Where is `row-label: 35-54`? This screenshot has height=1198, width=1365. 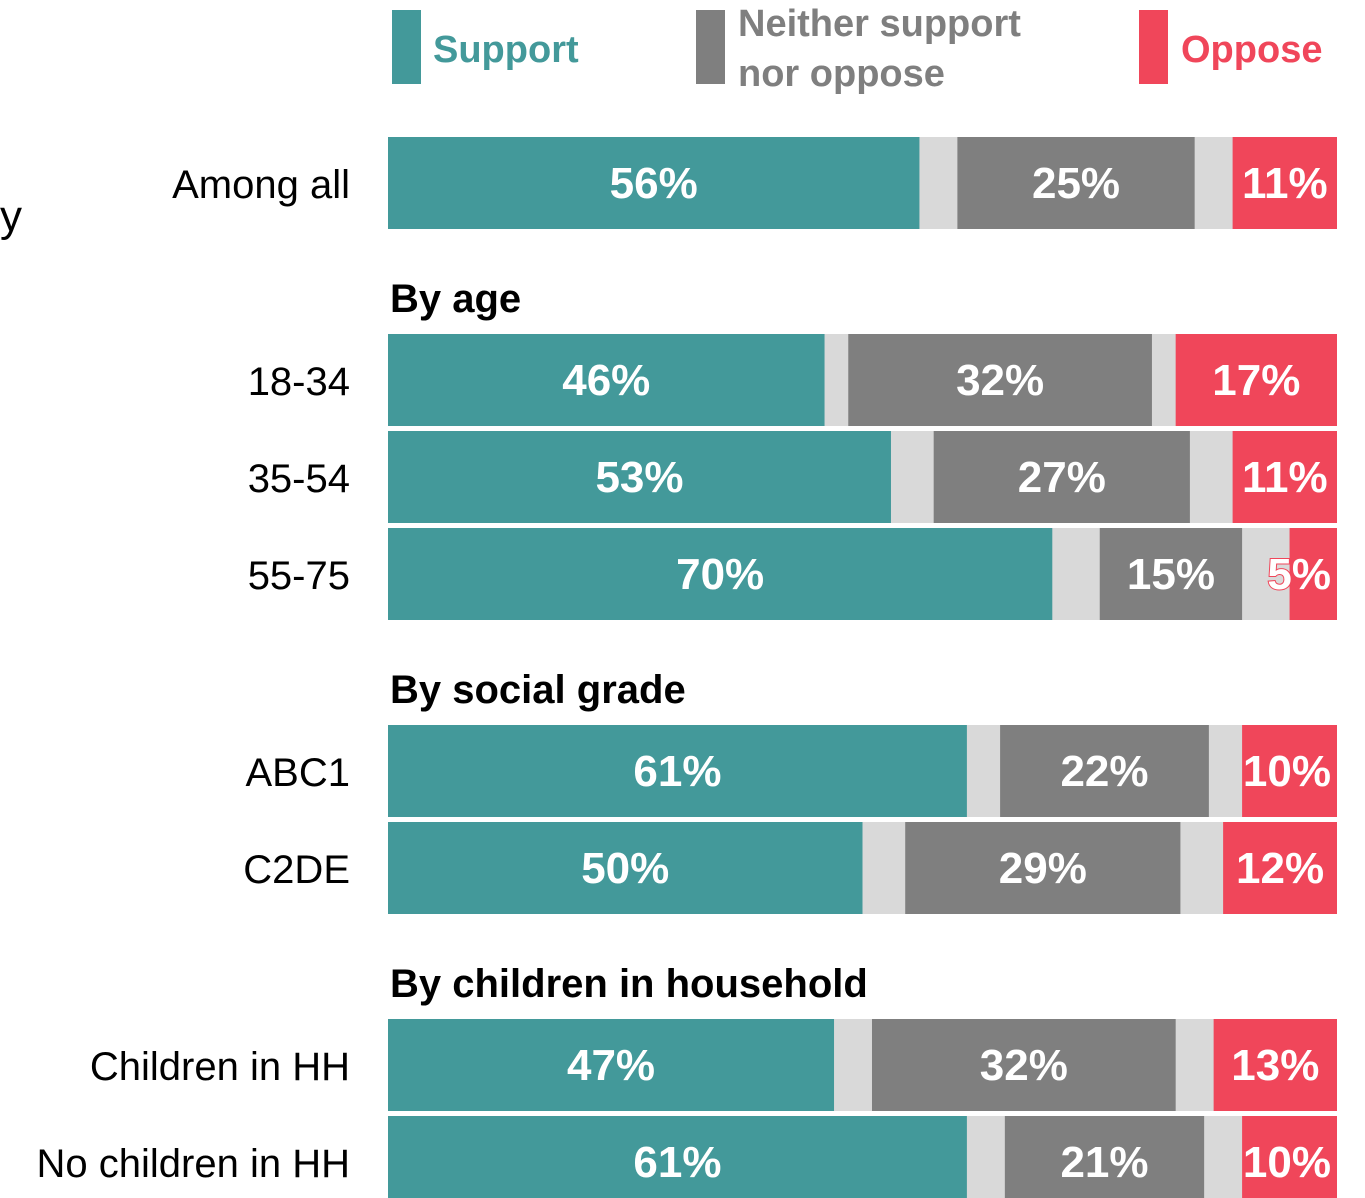
row-label: 35-54 is located at coordinates (299, 479).